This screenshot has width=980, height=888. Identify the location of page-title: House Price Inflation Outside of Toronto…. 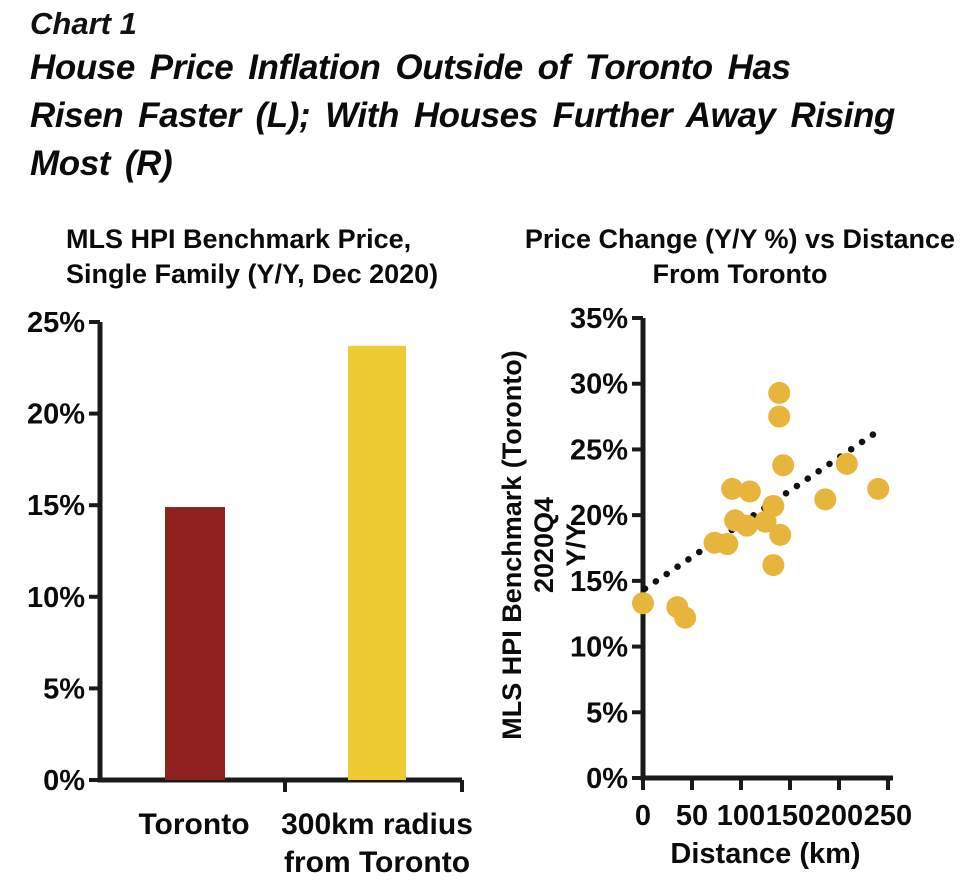
(462, 115).